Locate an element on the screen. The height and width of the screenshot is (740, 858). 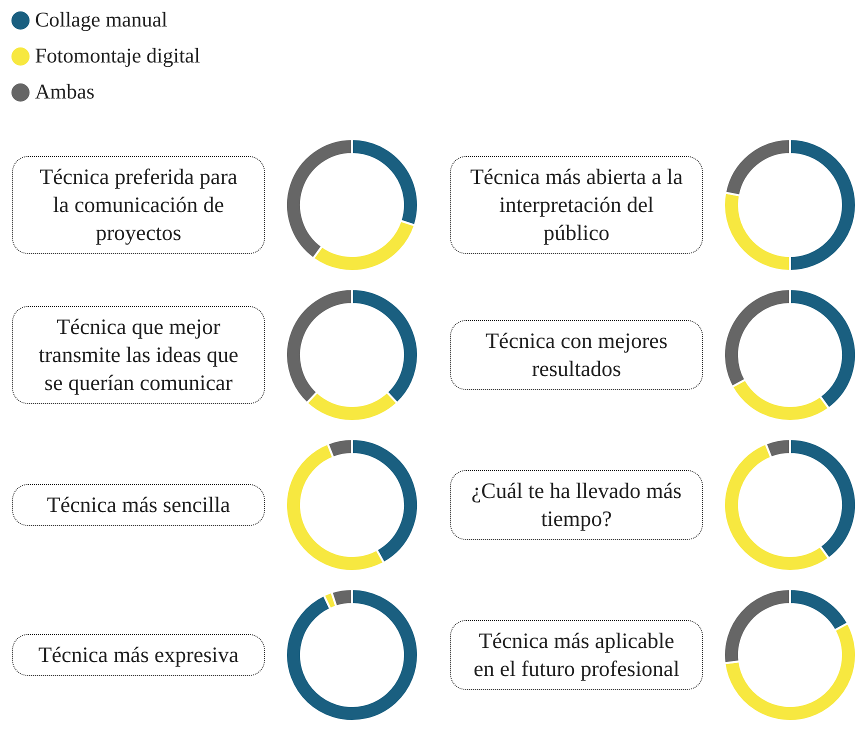
text: Técnica más expresiva is located at coordinates (138, 655).